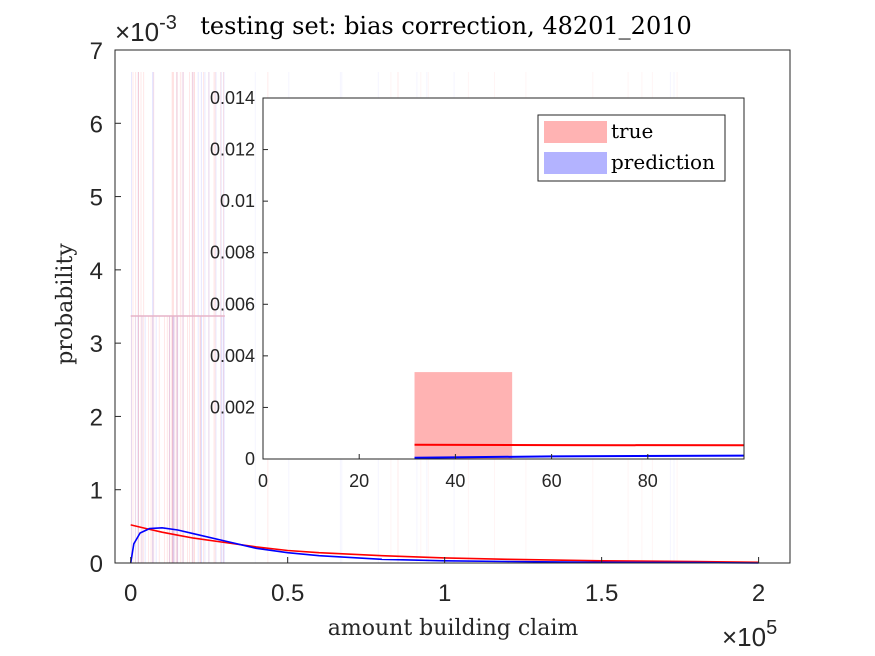 This screenshot has width=875, height=656. Describe the element at coordinates (455, 481) in the screenshot. I see `inset-x-tick-label: 40` at that location.